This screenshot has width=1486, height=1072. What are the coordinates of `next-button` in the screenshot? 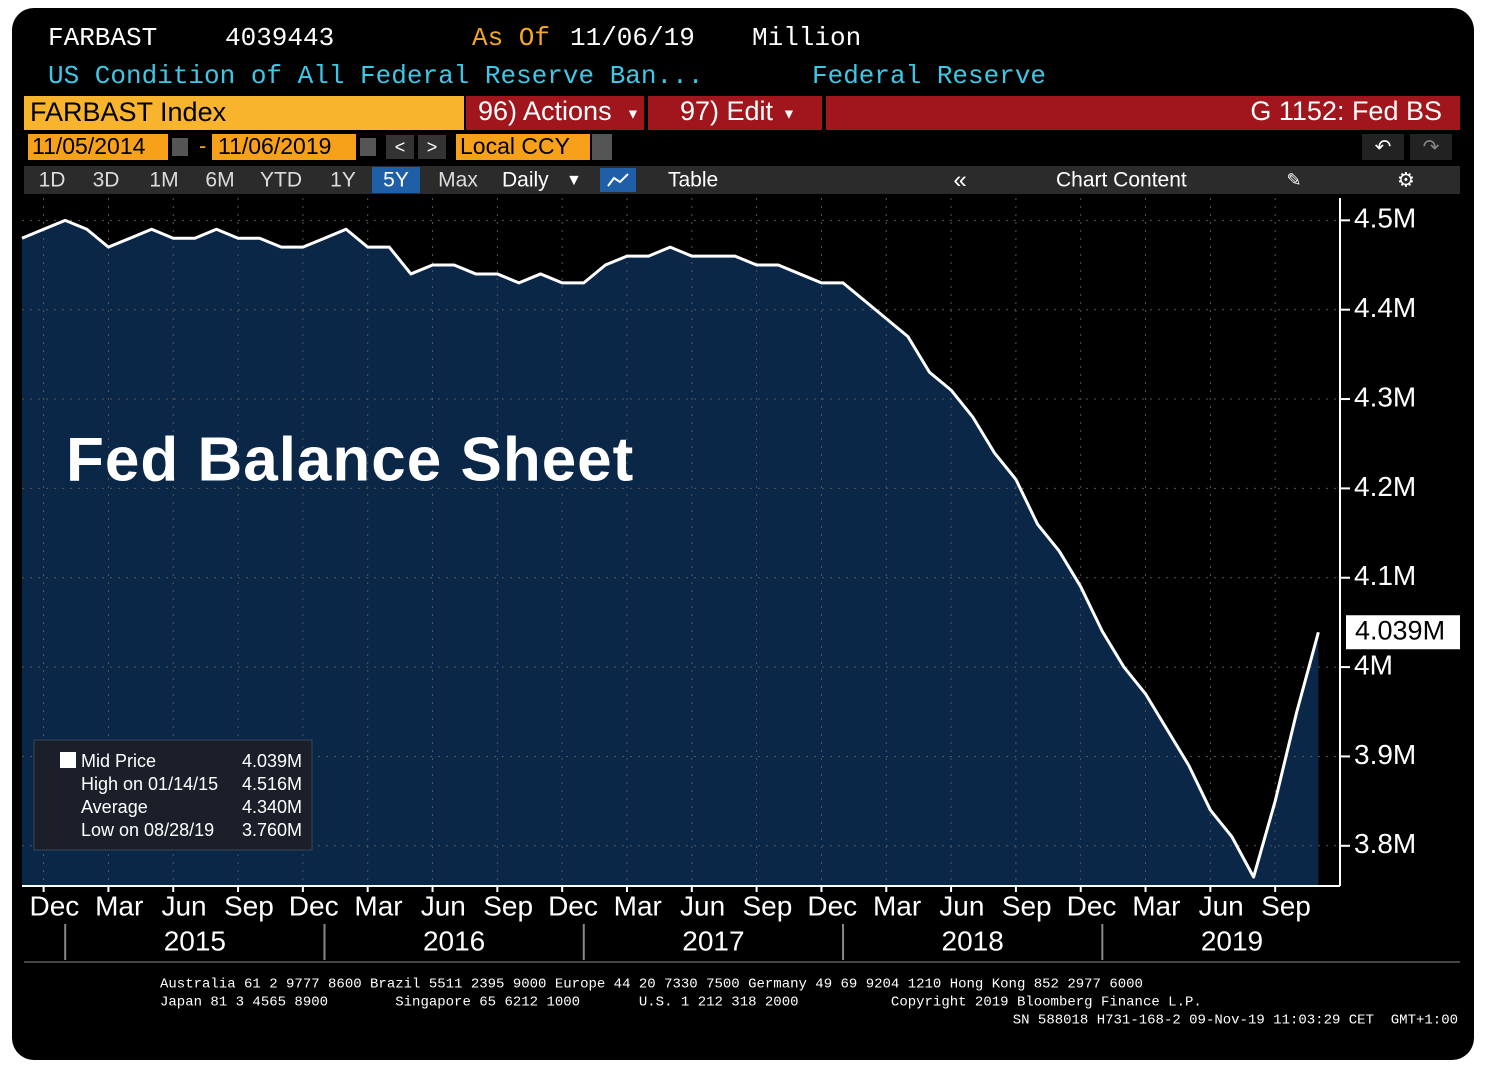 It's located at (432, 147).